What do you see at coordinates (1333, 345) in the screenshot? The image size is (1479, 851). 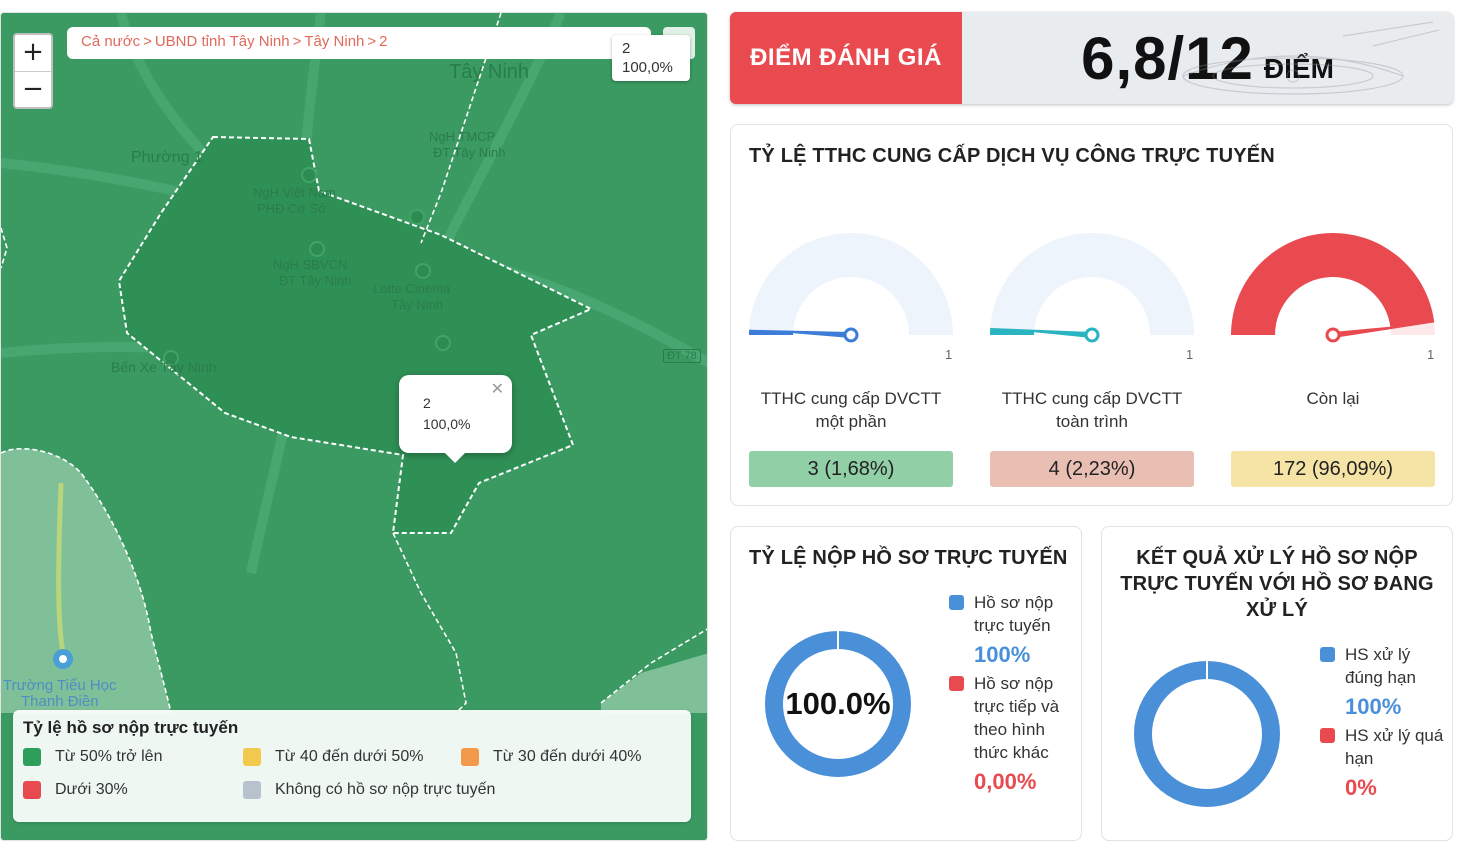 I see `gauge-remaining: 1 Còn lại 172 (96,09%)` at bounding box center [1333, 345].